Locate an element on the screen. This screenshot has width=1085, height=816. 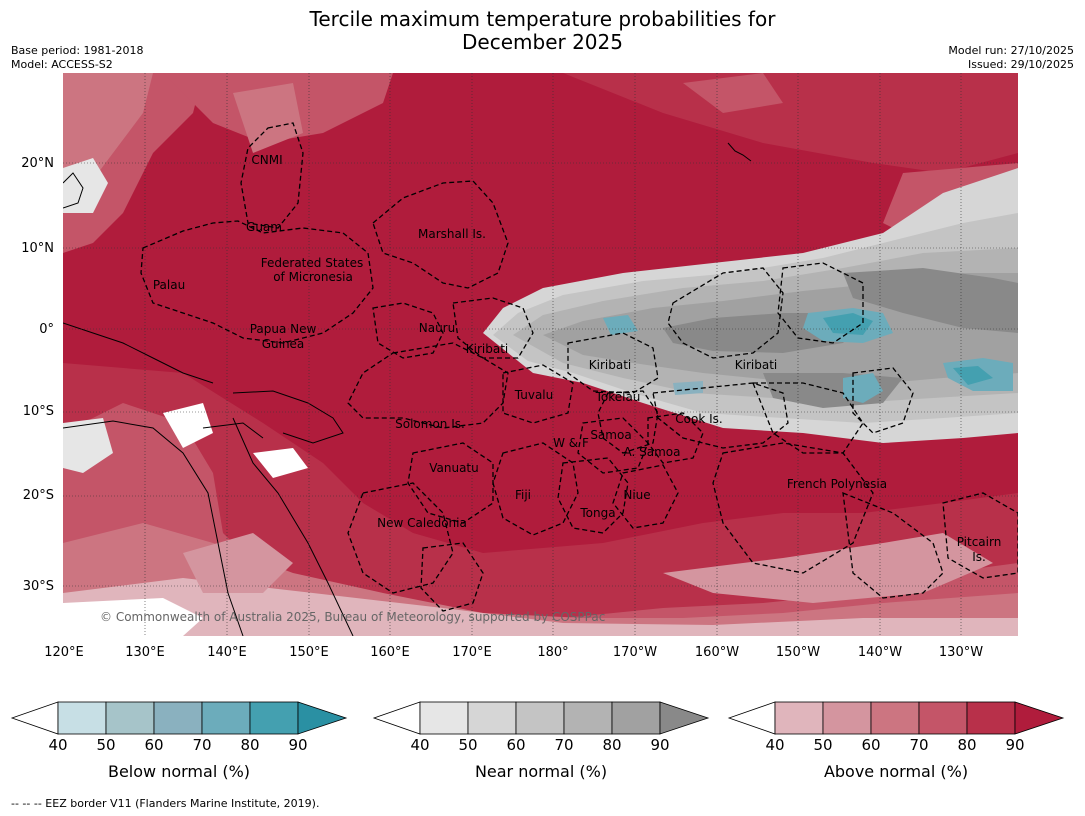
region-label: Niue is located at coordinates (636, 495).